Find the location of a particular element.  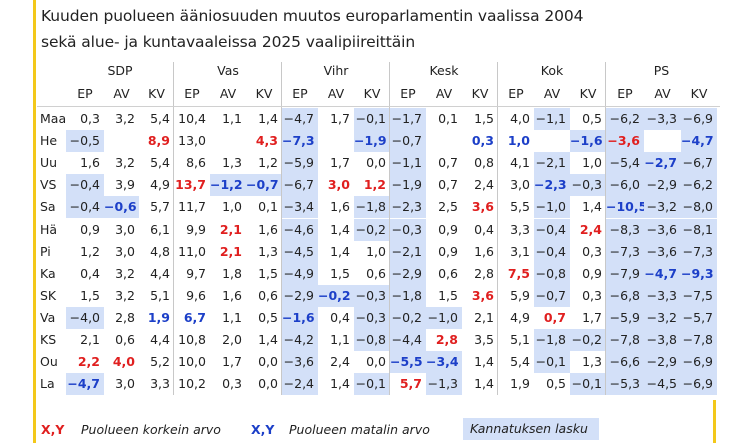

table-cell: 10,2 is located at coordinates (192, 384).